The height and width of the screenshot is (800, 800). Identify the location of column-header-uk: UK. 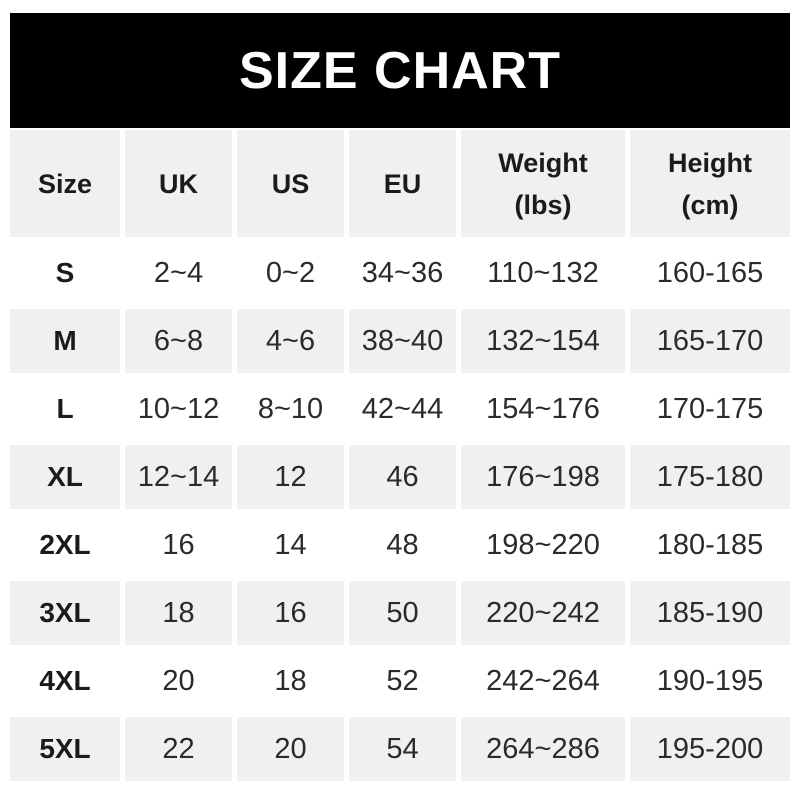
(178, 183).